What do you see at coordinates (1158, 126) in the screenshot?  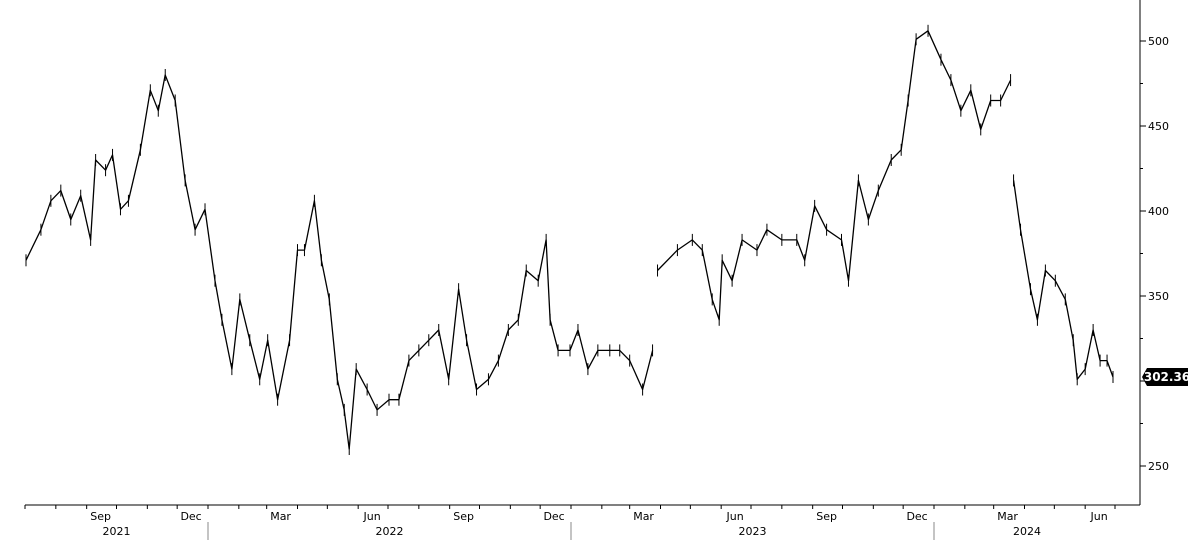 I see `y-tick-label: 450` at bounding box center [1158, 126].